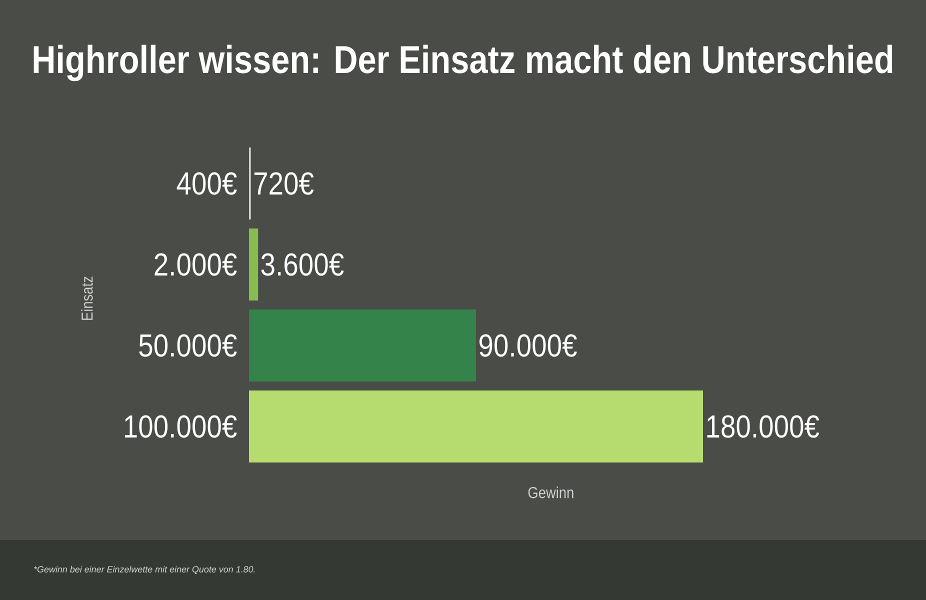 The height and width of the screenshot is (600, 926). I want to click on data-label: 180.000€, so click(763, 426).